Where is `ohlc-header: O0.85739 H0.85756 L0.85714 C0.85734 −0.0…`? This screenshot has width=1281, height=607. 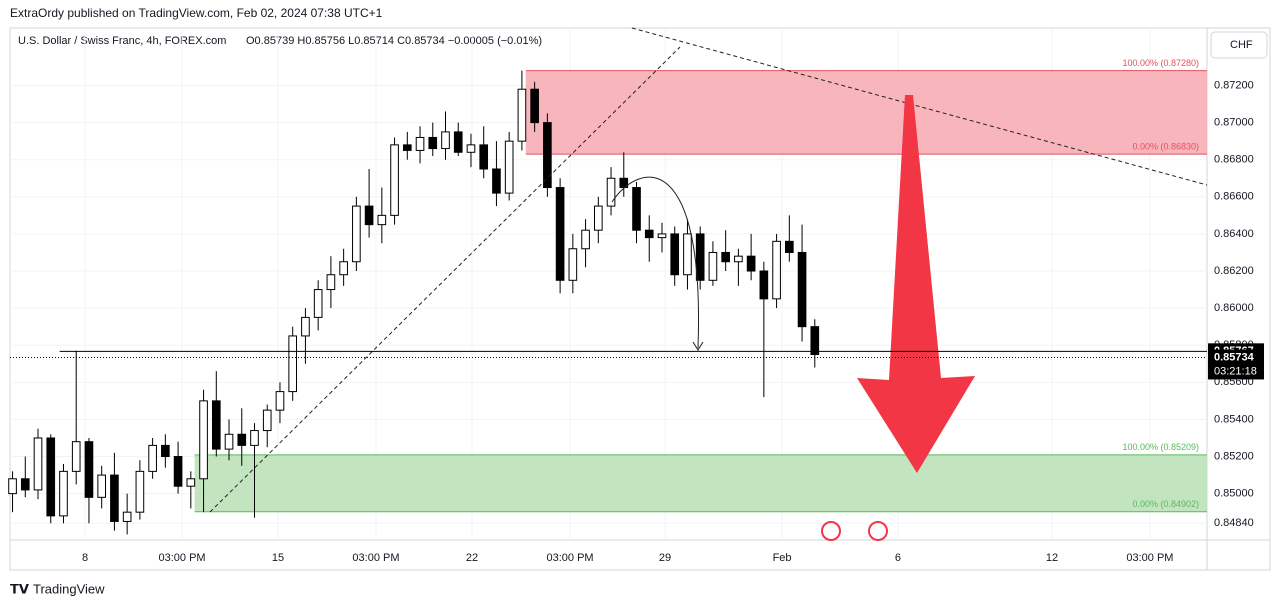
ohlc-header: O0.85739 H0.85756 L0.85714 C0.85734 −0.0… is located at coordinates (394, 41).